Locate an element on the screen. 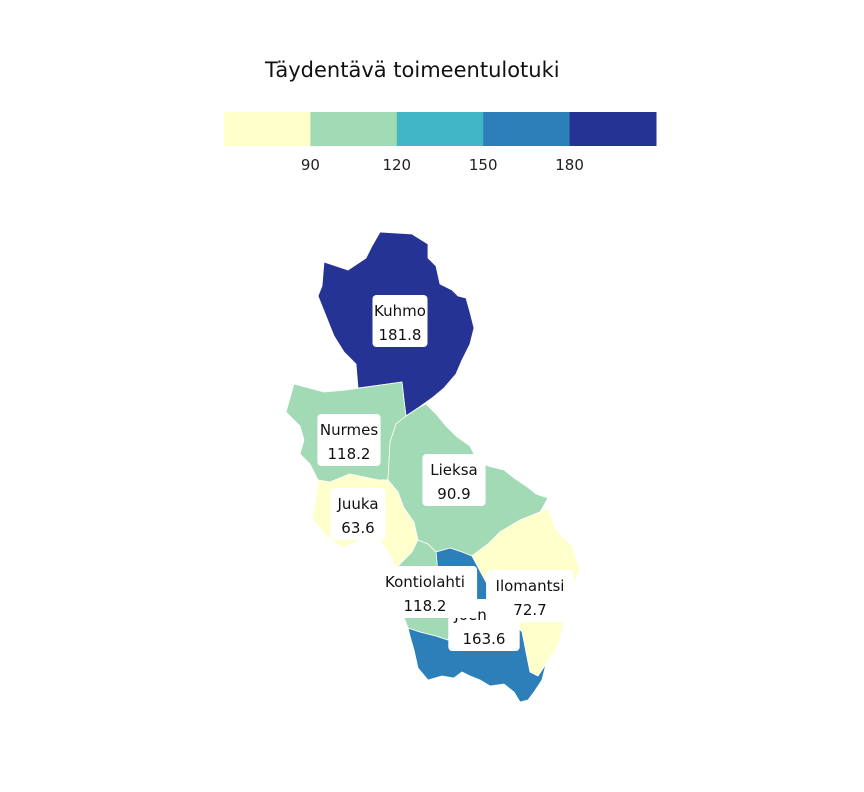 The width and height of the screenshot is (864, 792). region-label-kuhmo: Kuhmo 181.8 is located at coordinates (400, 321).